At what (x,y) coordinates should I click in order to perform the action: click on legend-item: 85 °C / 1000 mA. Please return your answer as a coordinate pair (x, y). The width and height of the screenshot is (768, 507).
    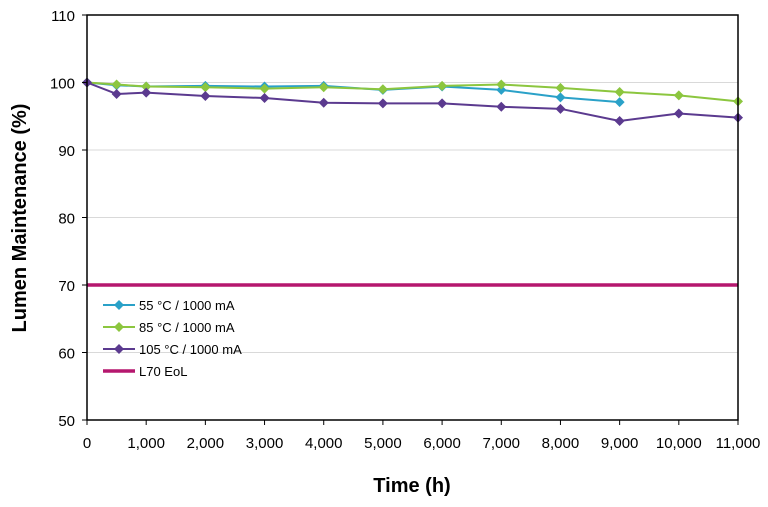
    Looking at the image, I should click on (169, 327).